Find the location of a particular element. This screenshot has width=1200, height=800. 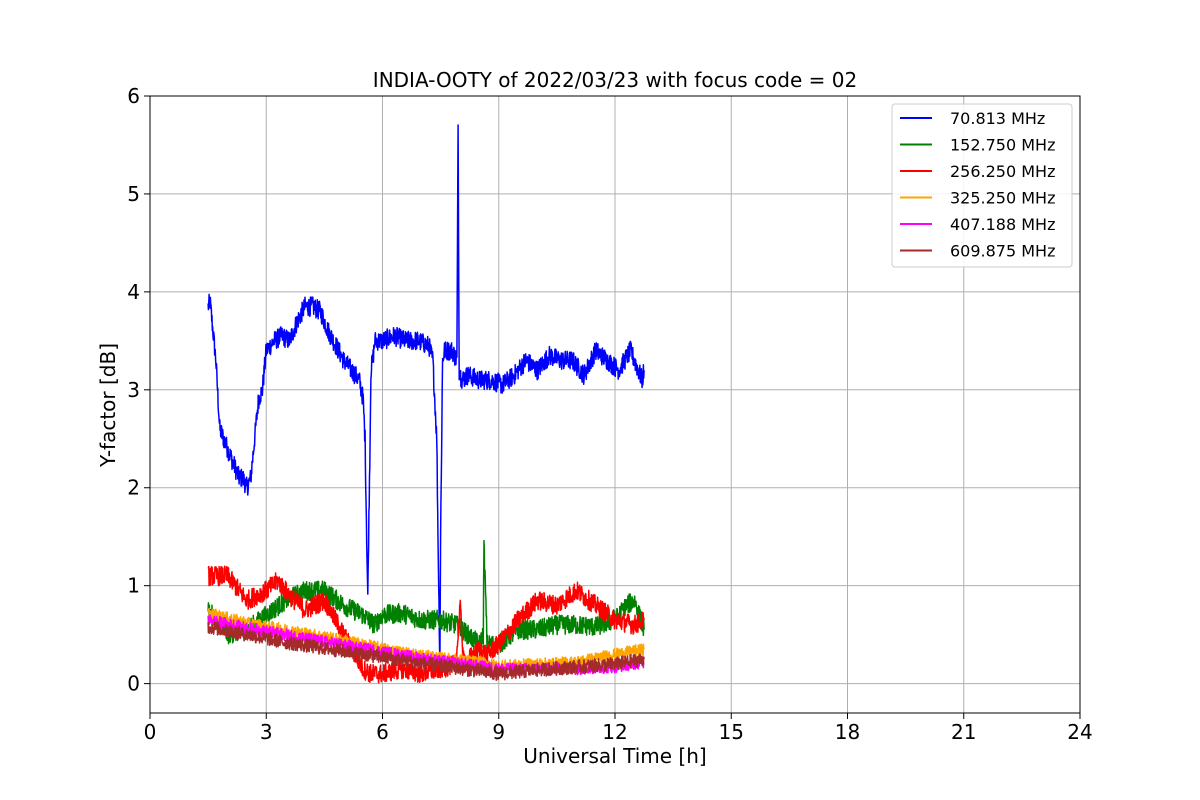

y-tick-label: 0 is located at coordinates (133, 684).